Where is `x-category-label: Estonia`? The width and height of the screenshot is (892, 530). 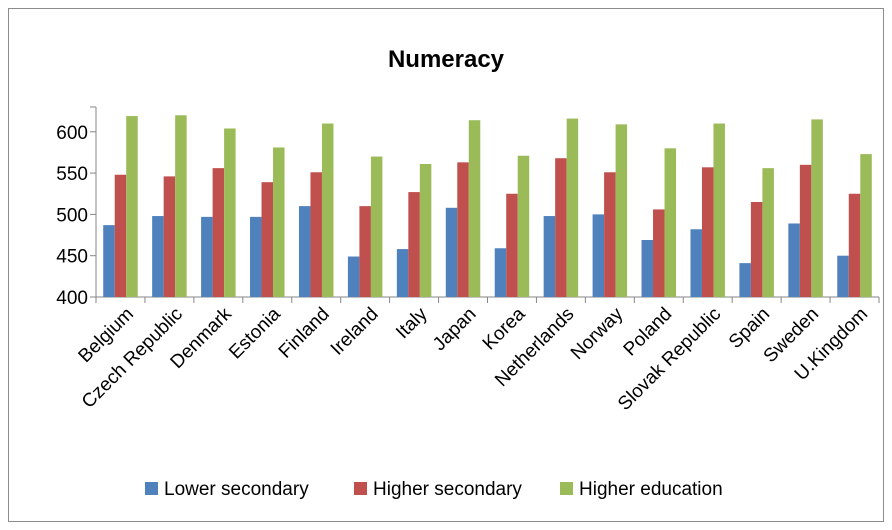
x-category-label: Estonia is located at coordinates (255, 333).